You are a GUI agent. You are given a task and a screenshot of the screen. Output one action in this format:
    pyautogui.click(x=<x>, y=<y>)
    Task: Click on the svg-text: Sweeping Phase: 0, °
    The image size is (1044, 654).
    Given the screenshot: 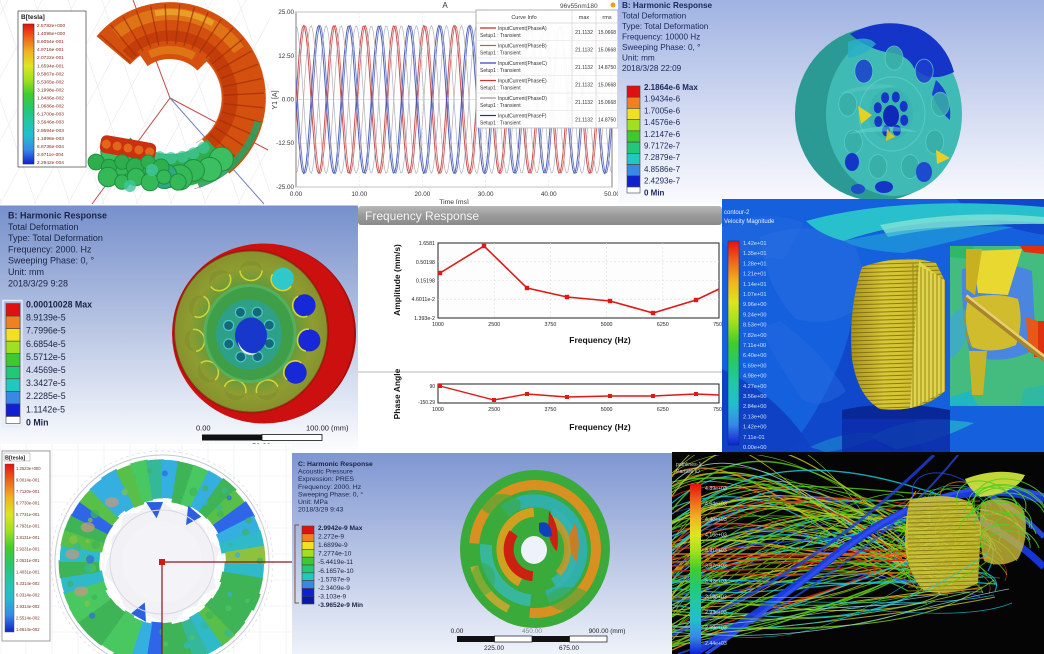 What is the action you would take?
    pyautogui.click(x=51, y=261)
    